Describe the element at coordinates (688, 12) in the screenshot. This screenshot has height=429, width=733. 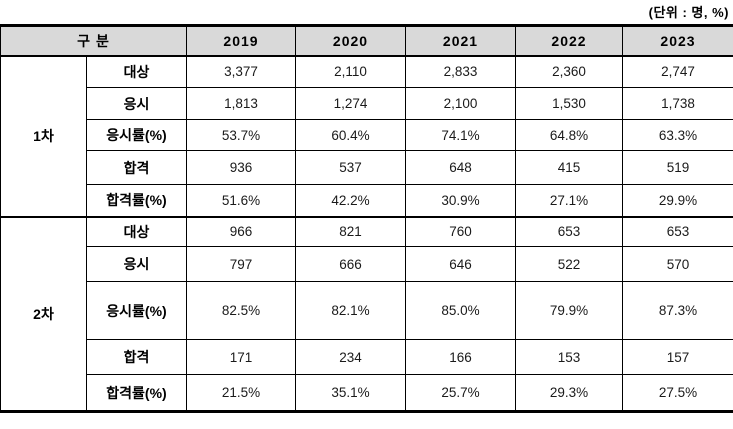
I see `unit-note: (단위 : 명, %)` at that location.